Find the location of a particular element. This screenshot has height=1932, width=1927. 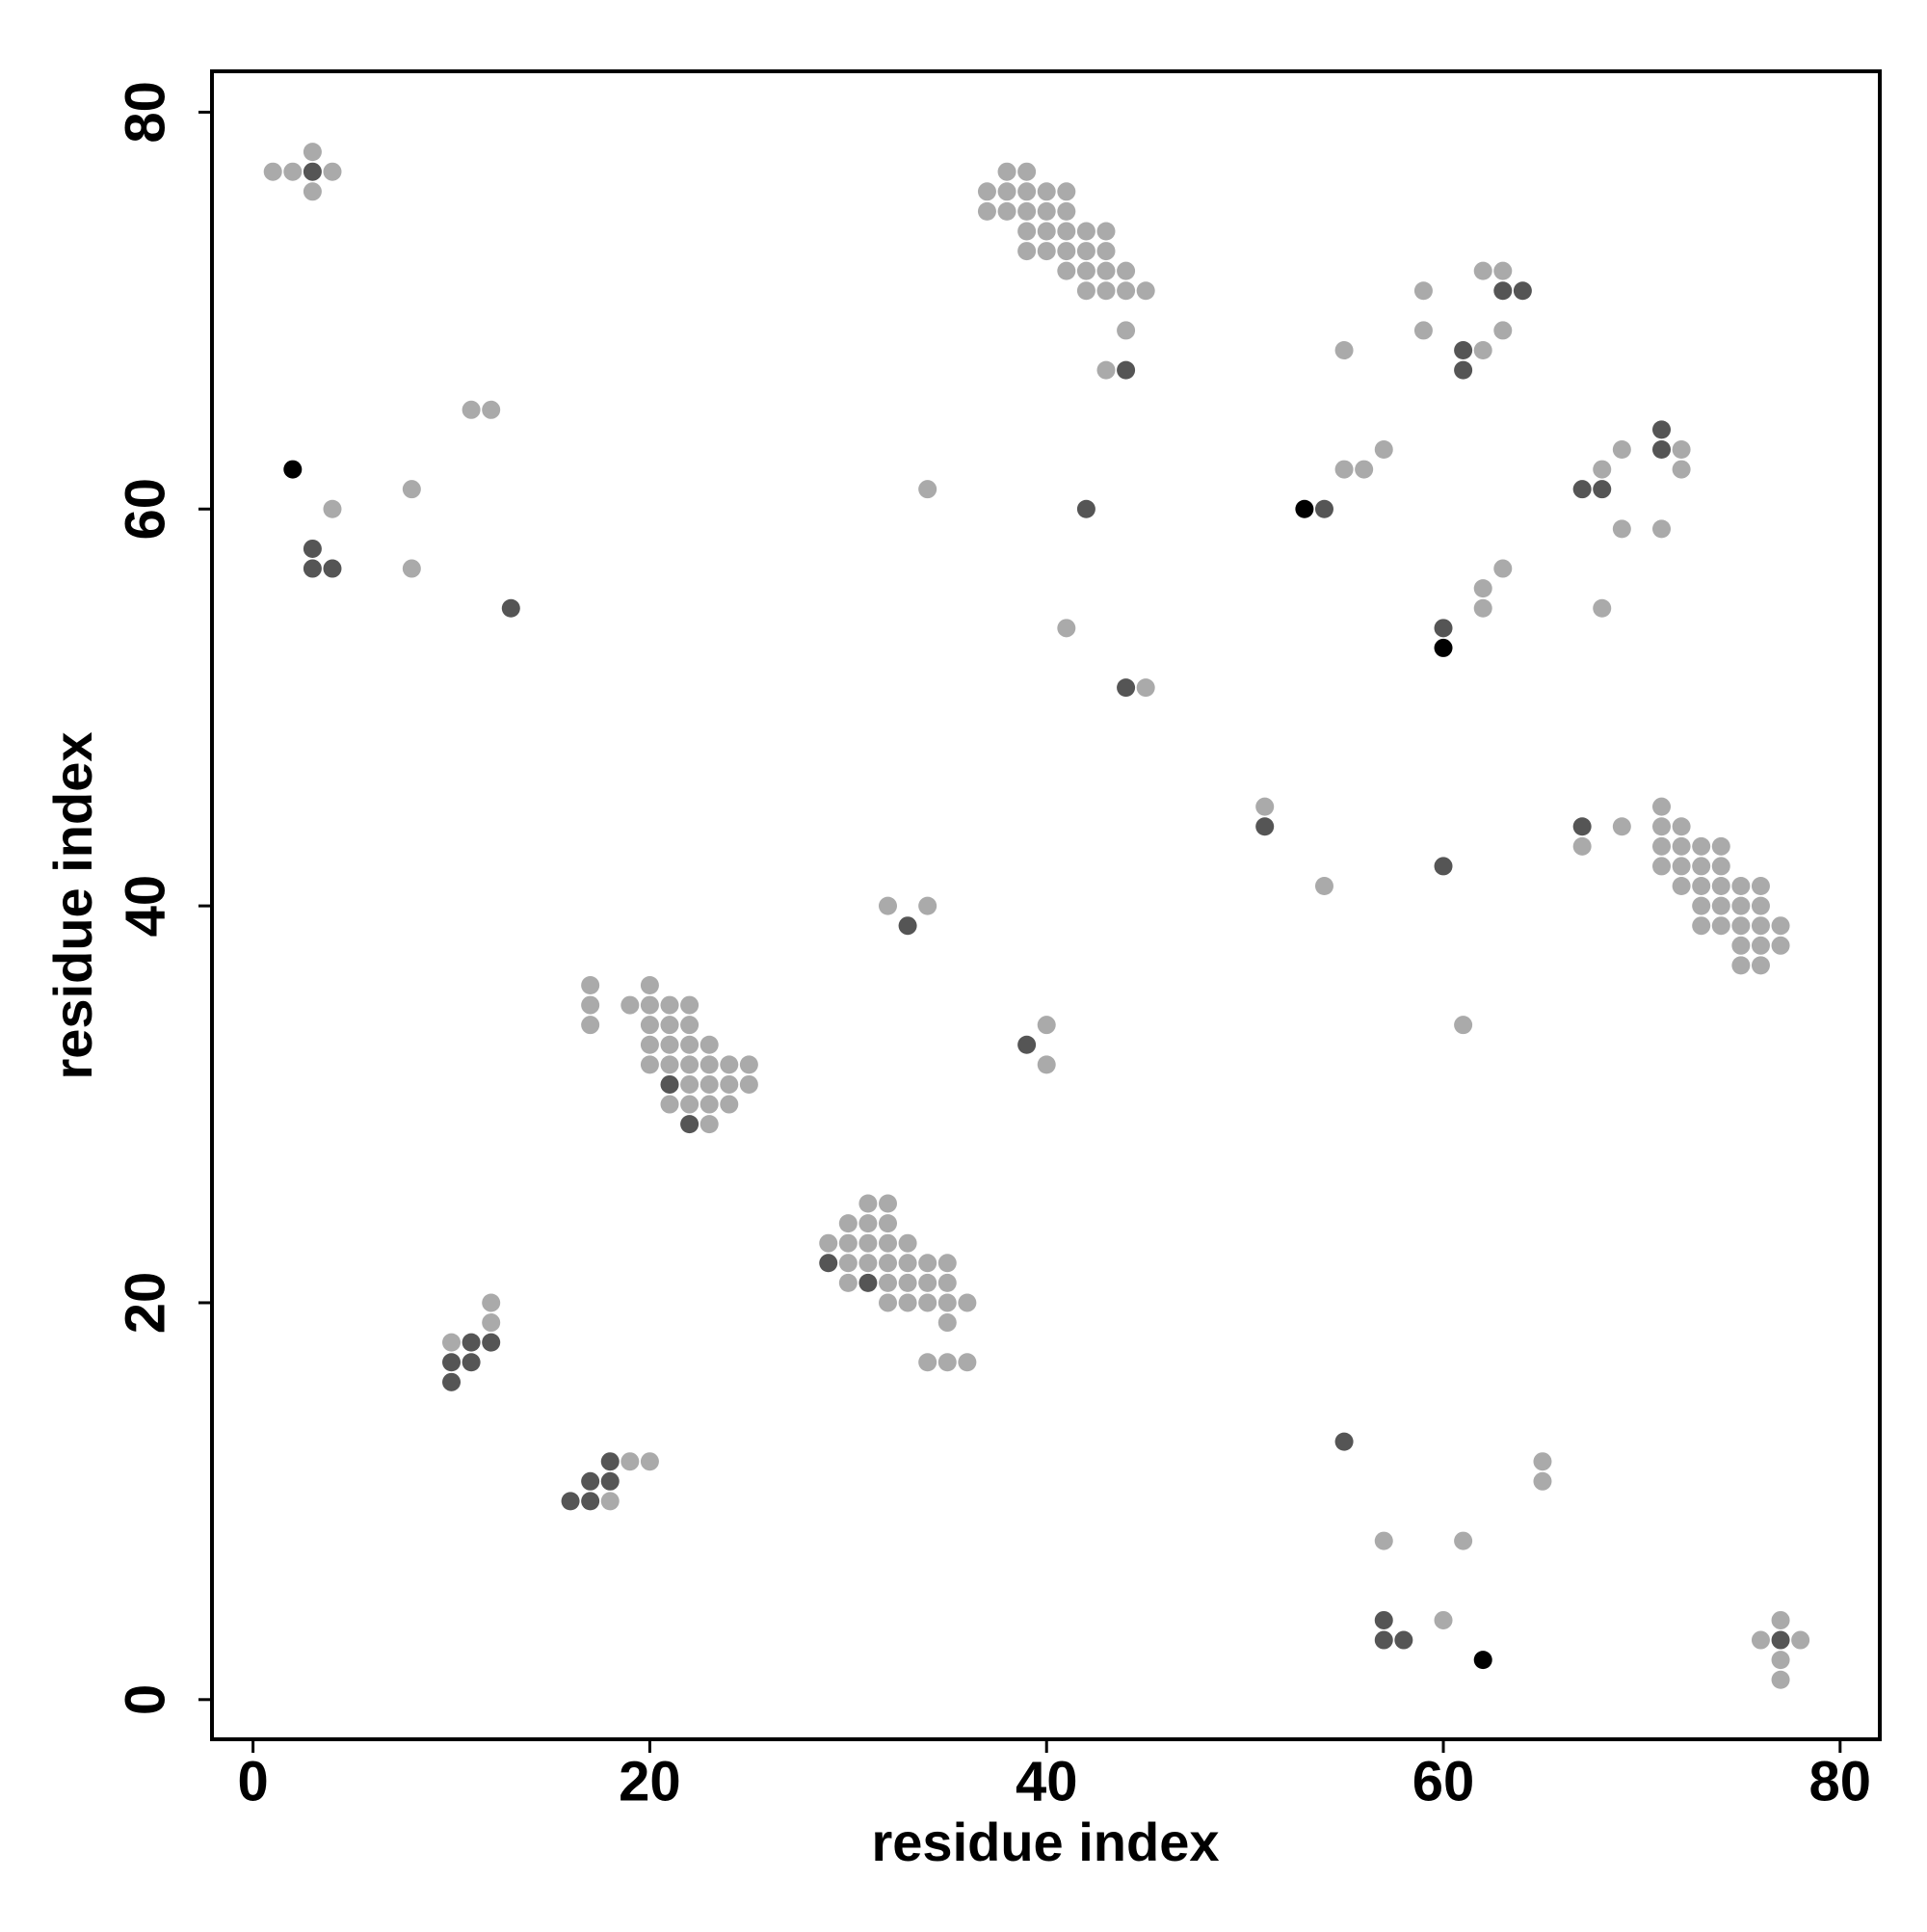

y-axis-label: residue index is located at coordinates (72, 905).